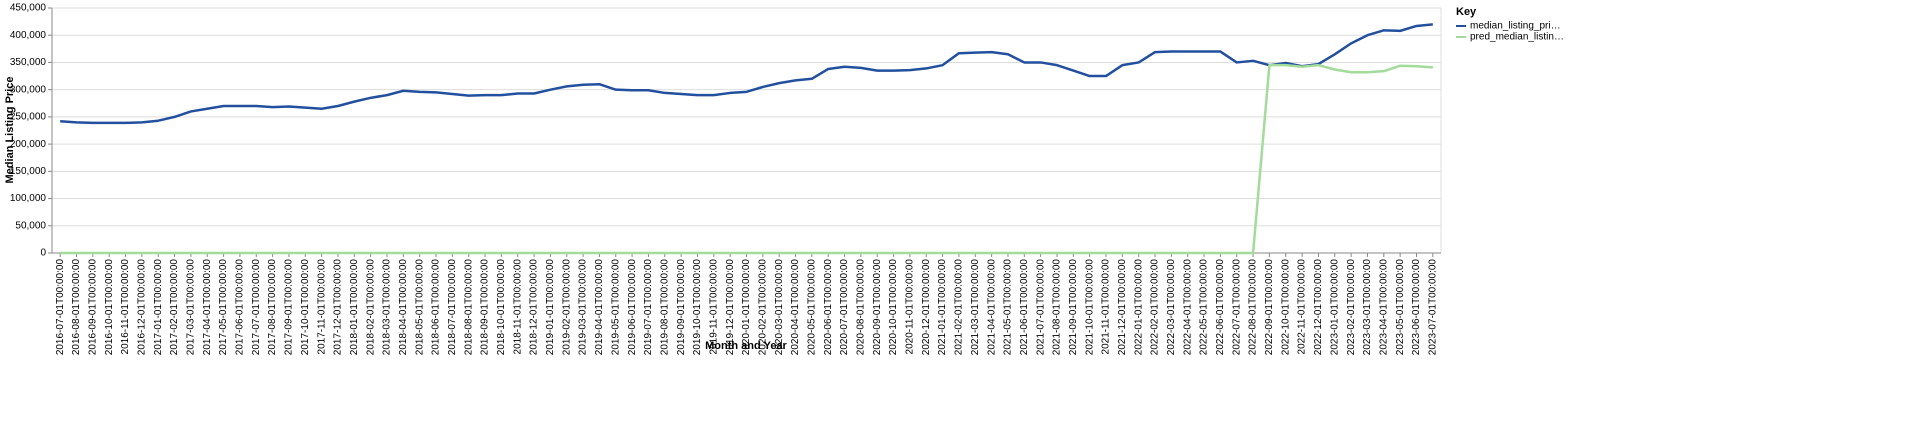 The image size is (1920, 434). I want to click on x-tick-label: 2018-10-01T00:00:00, so click(501, 307).